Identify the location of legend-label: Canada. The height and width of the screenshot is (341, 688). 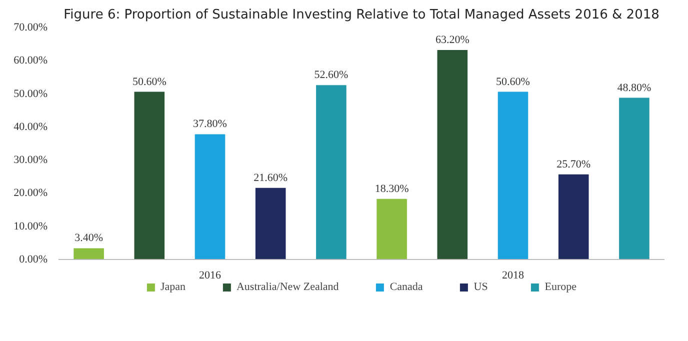
(406, 287).